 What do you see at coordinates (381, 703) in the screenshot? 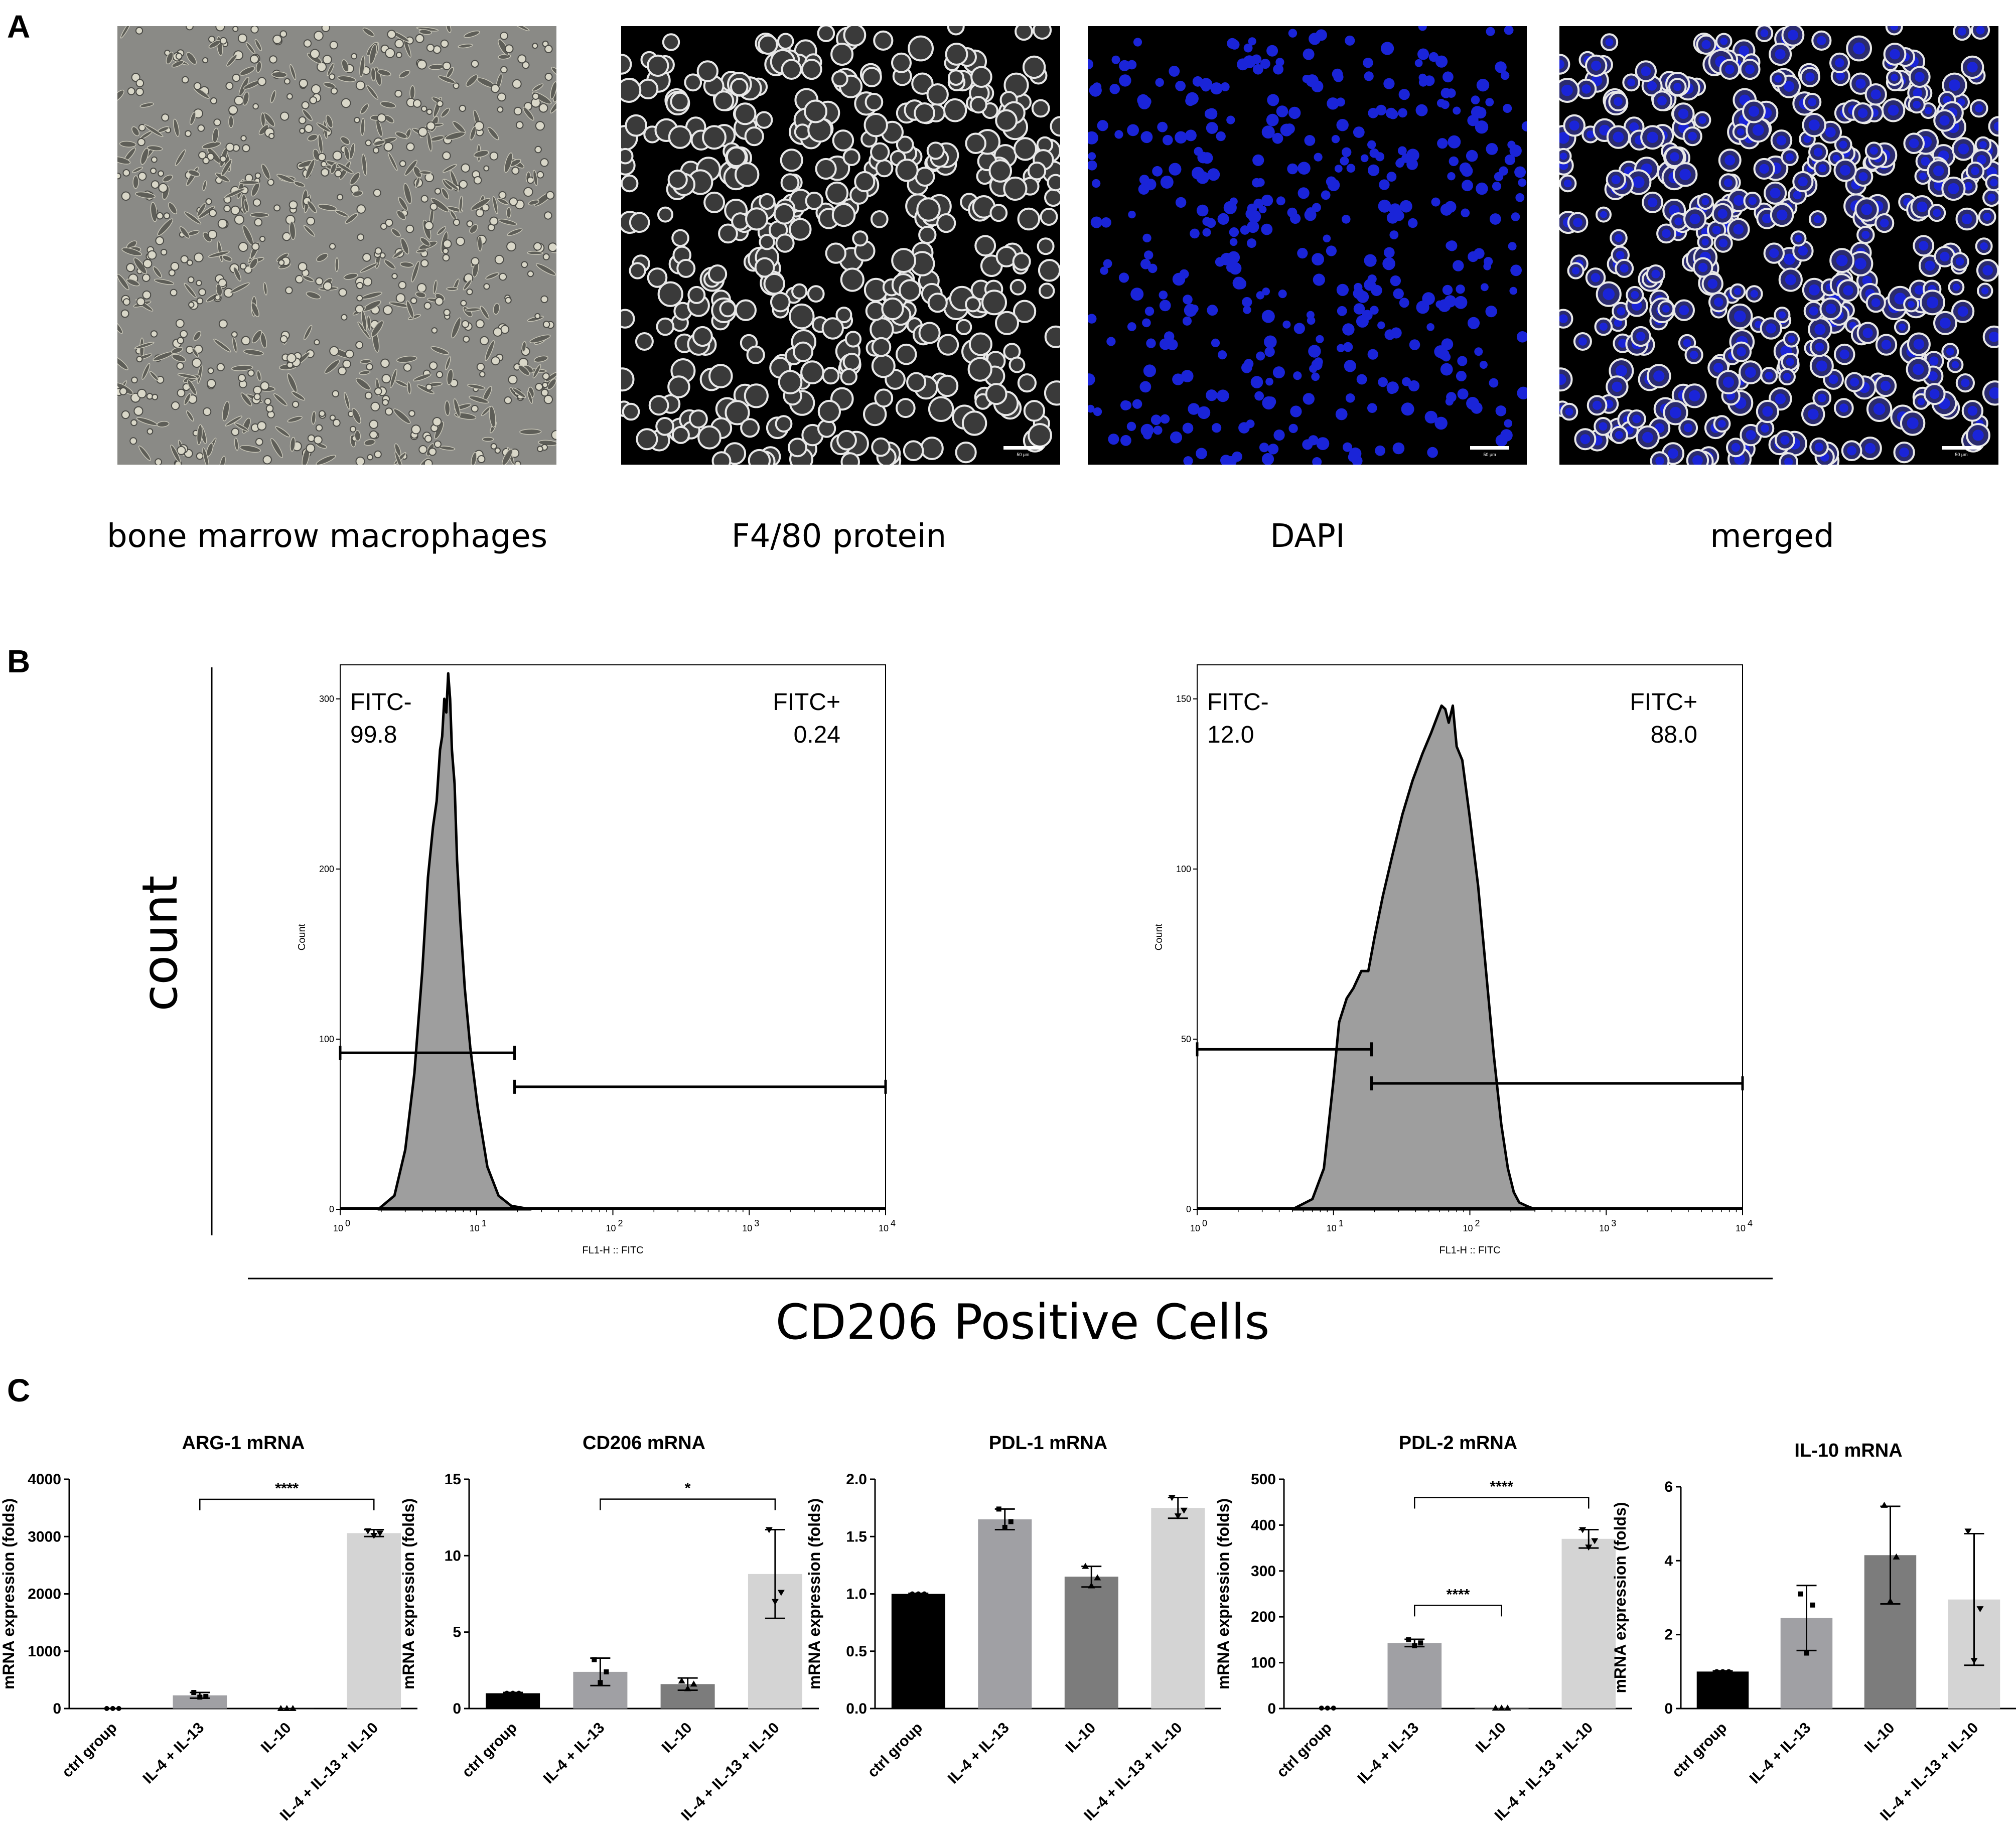
I see `fitc-negative-label: FITC-` at bounding box center [381, 703].